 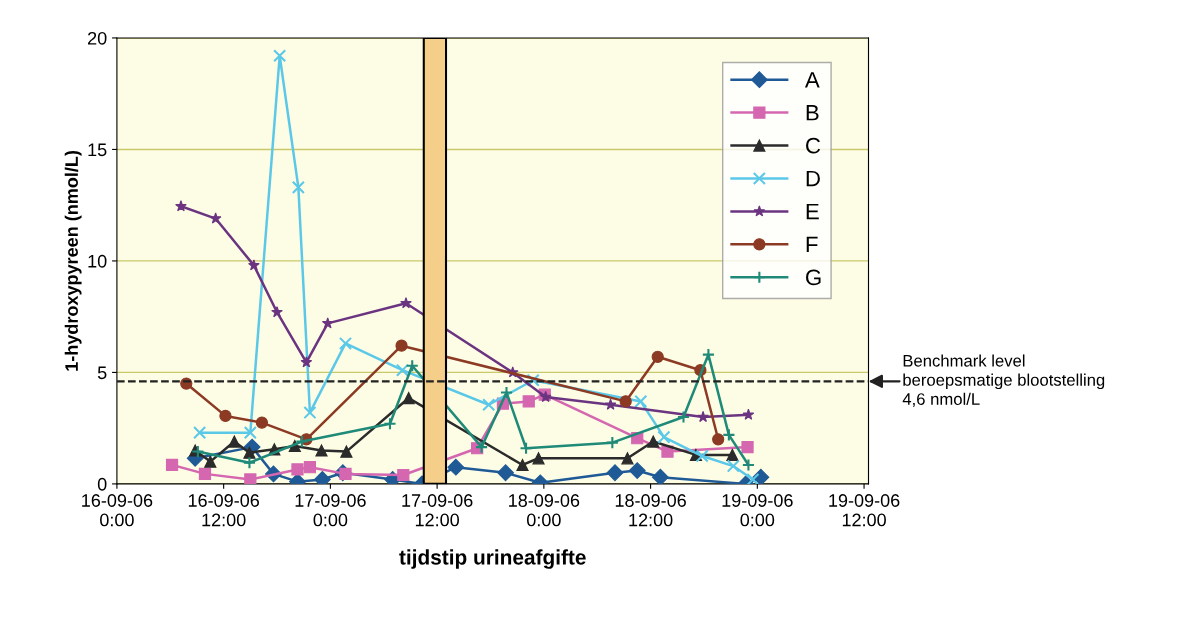 What do you see at coordinates (97, 150) in the screenshot?
I see `y-tick-label: 15` at bounding box center [97, 150].